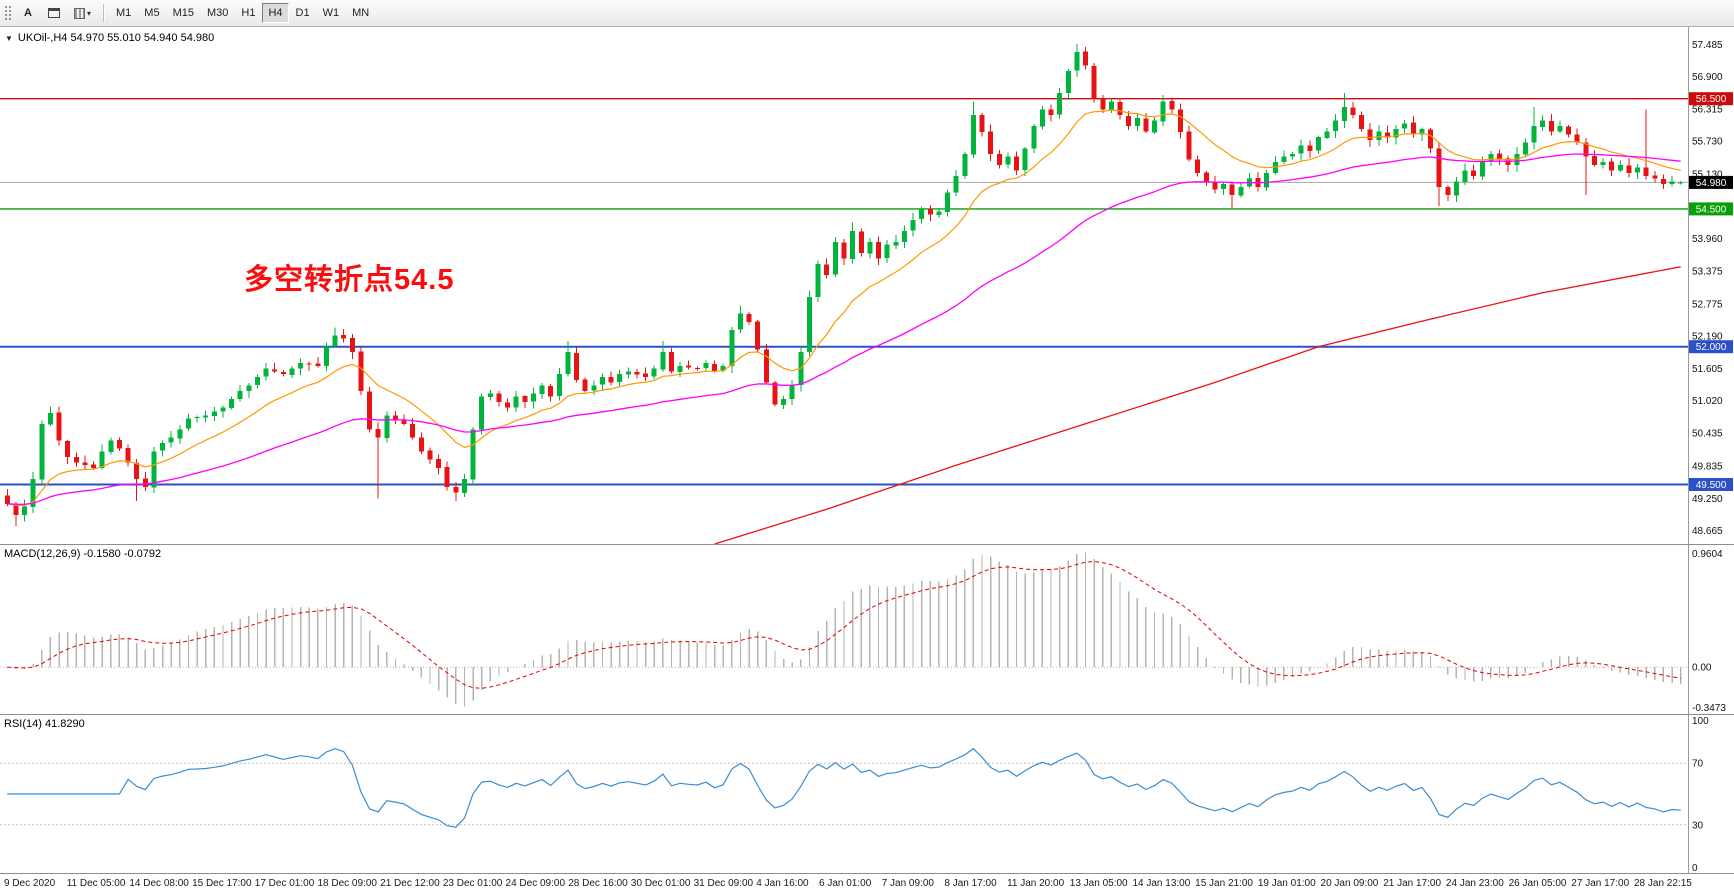 The image size is (1734, 895). What do you see at coordinates (349, 280) in the screenshot?
I see `chart-annotation-text: 多空转折点54.5` at bounding box center [349, 280].